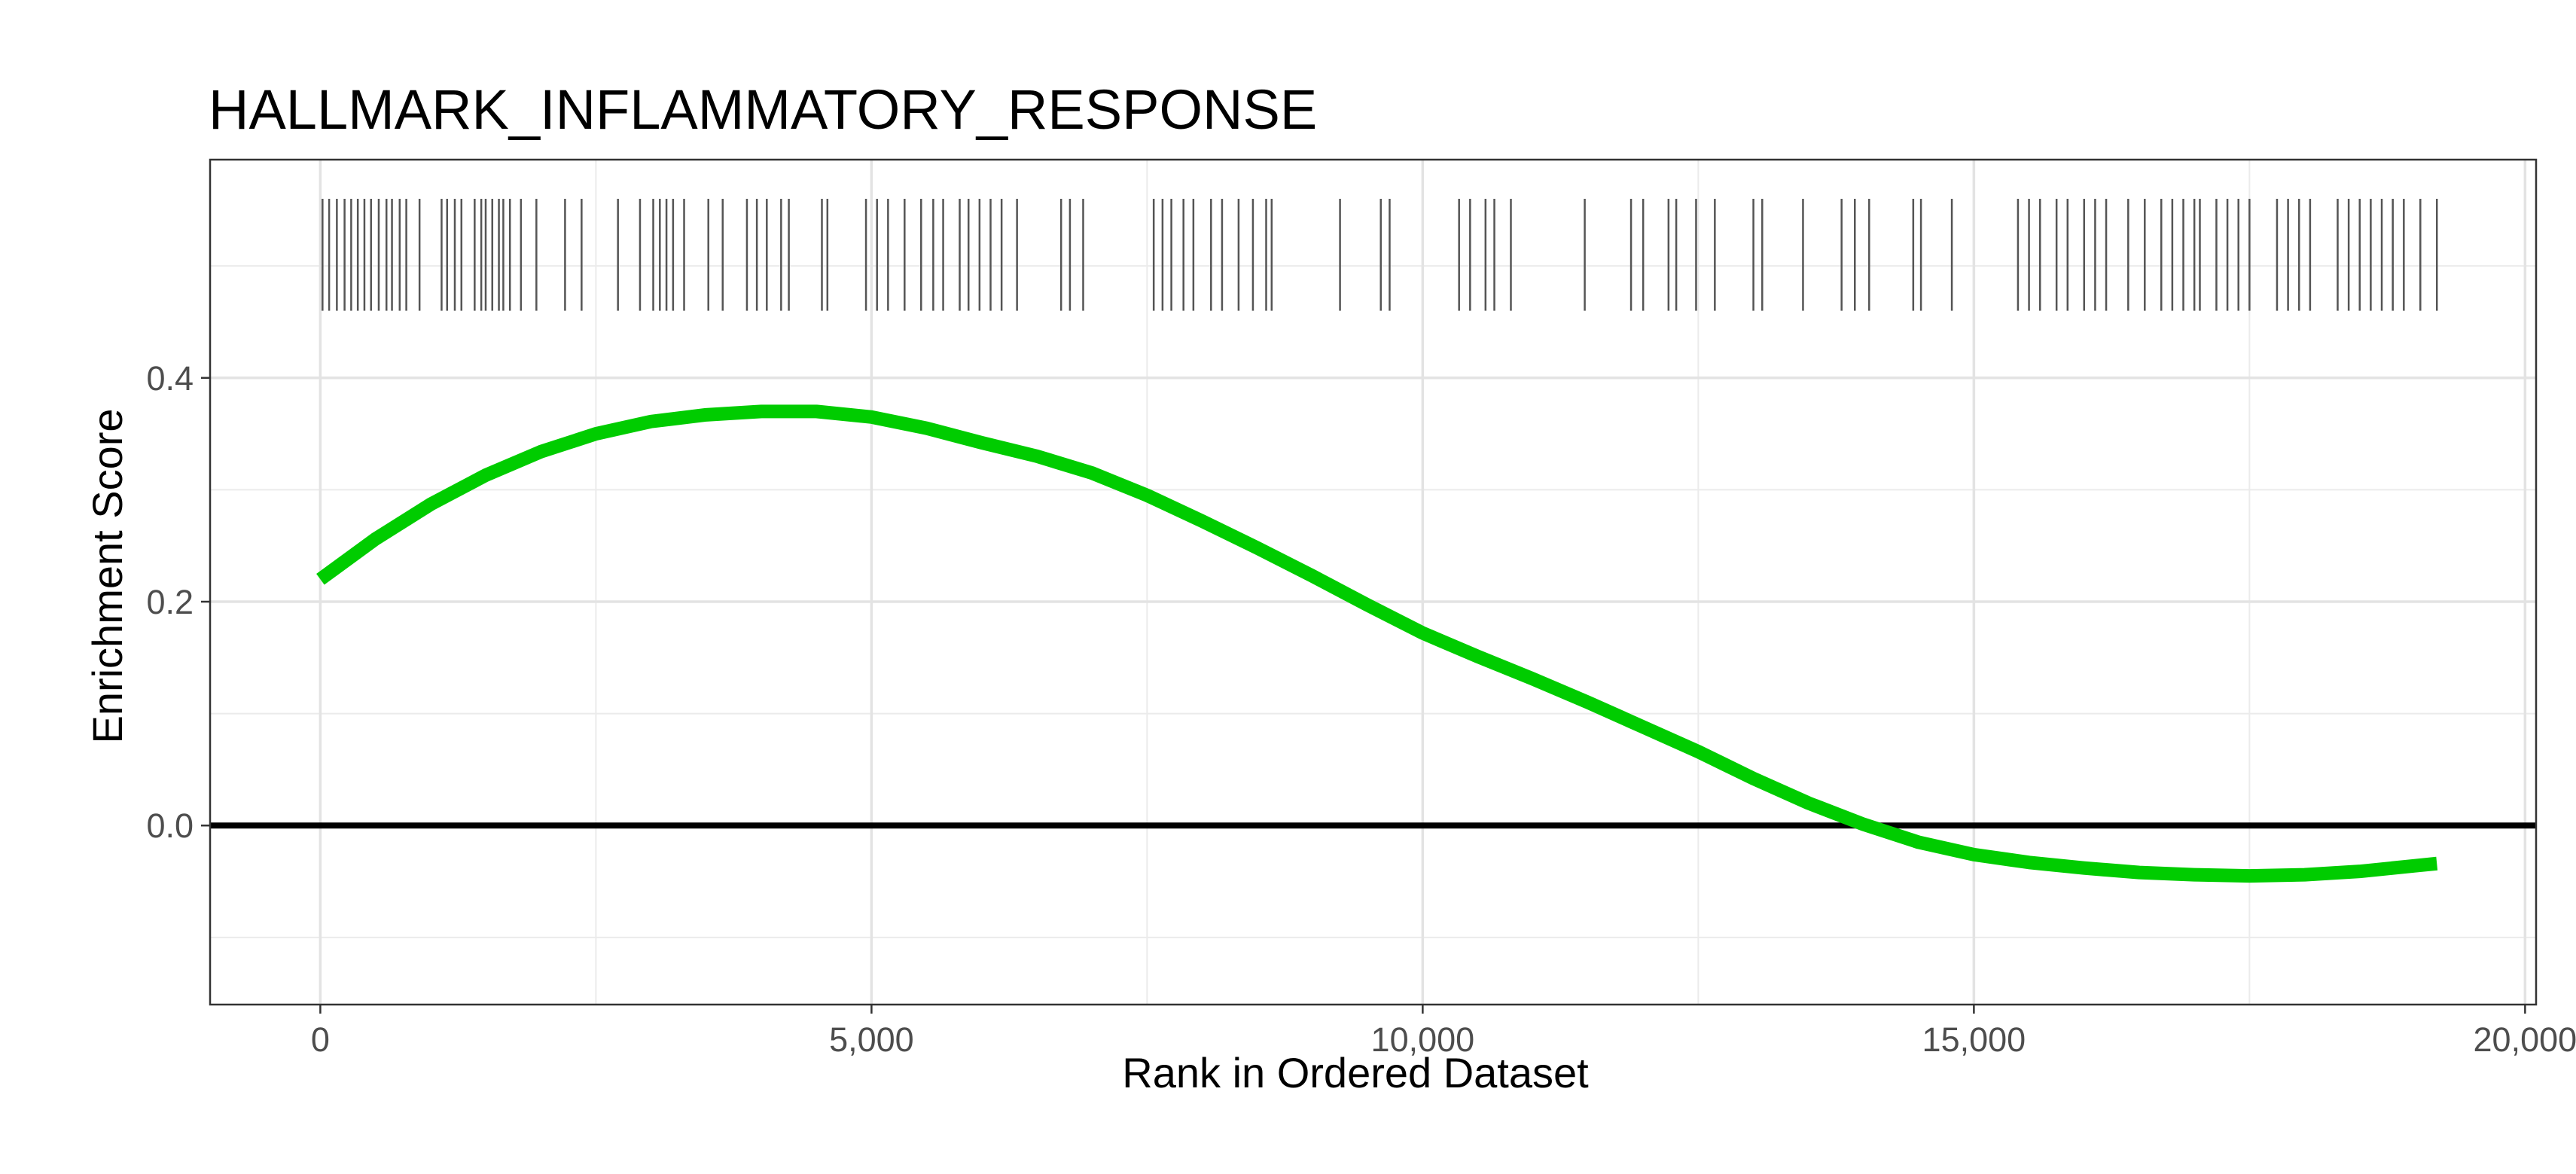  What do you see at coordinates (170, 378) in the screenshot?
I see `y-tick-label: 0.4` at bounding box center [170, 378].